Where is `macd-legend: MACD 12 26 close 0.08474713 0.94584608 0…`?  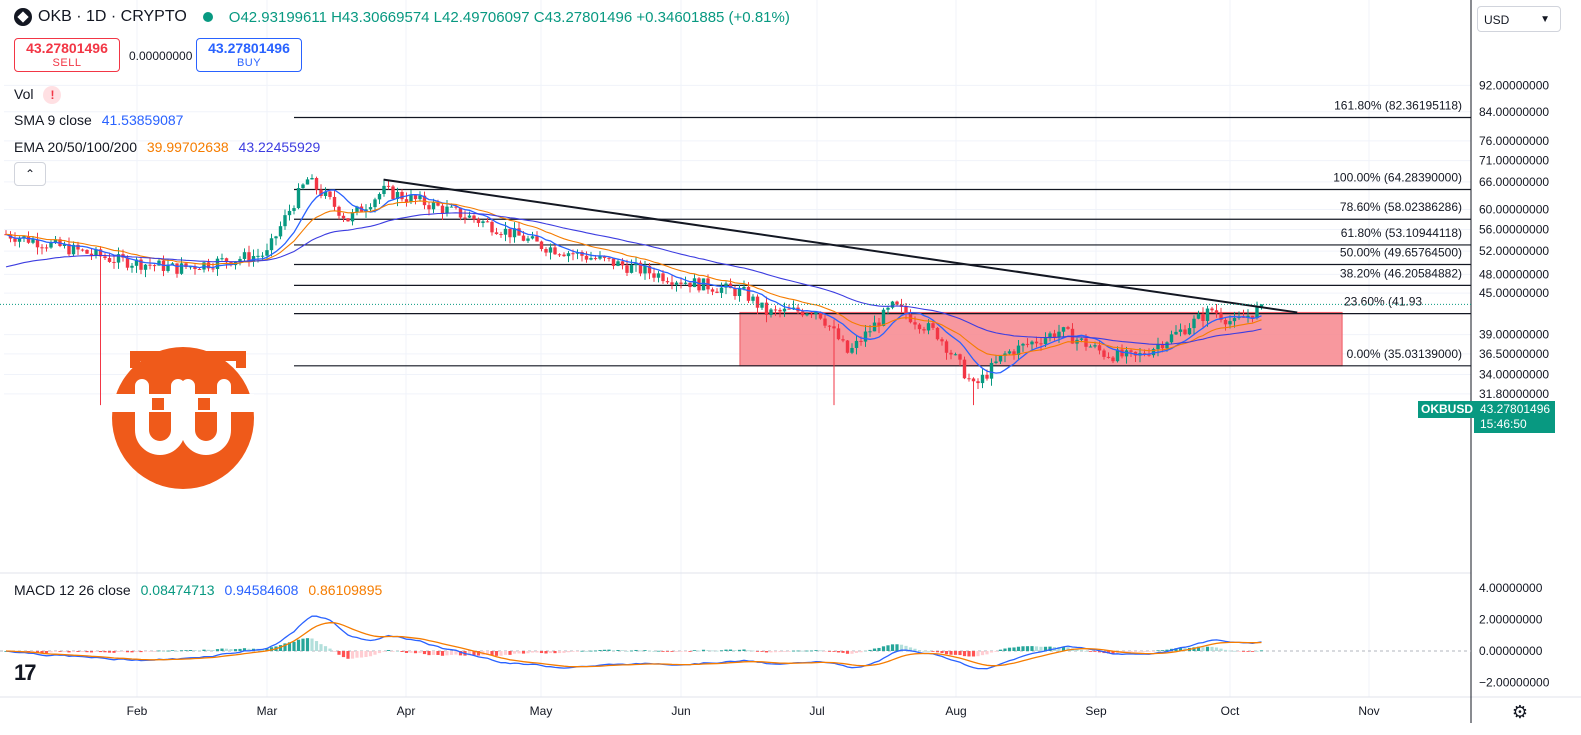
macd-legend: MACD 12 26 close 0.08474713 0.94584608 0… is located at coordinates (198, 590).